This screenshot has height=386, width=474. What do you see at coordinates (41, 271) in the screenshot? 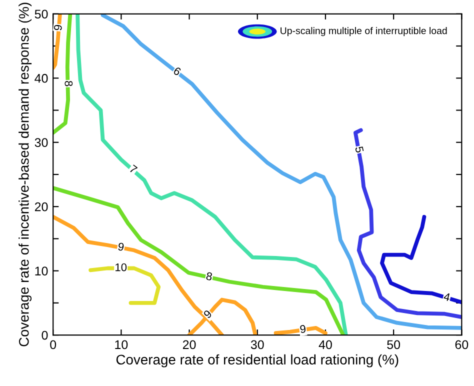
I see `y-tick-label: 10` at bounding box center [41, 271].